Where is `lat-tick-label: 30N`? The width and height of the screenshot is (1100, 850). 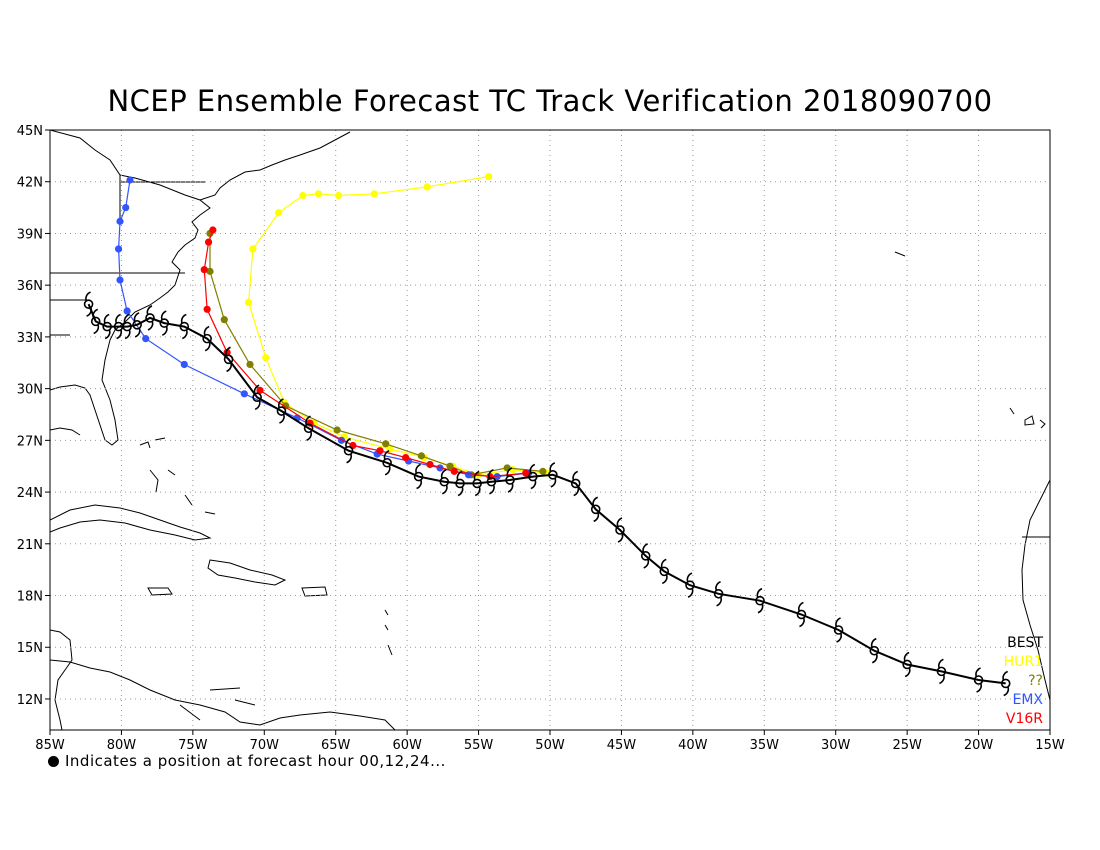 lat-tick-label: 30N is located at coordinates (30, 390).